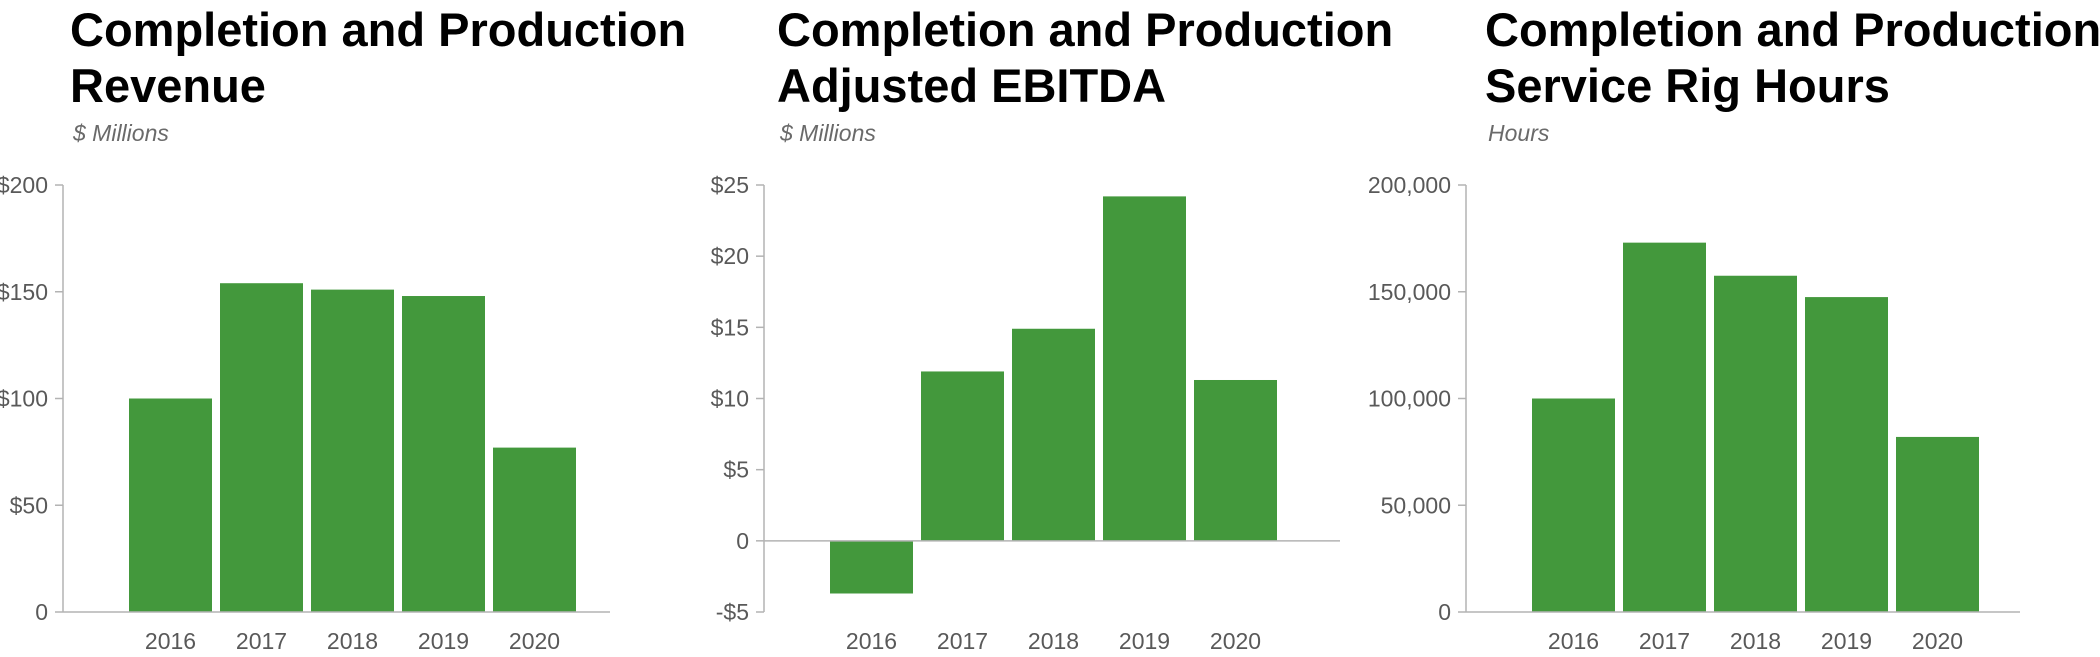 The image size is (2100, 657). I want to click on chart-unit-label: Hours, so click(1519, 133).